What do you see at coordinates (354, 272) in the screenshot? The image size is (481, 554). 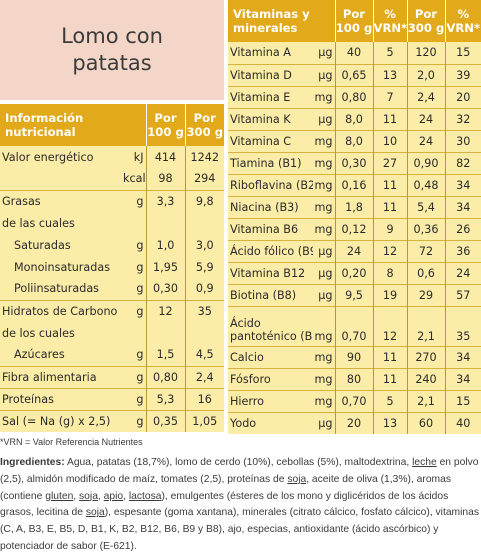 I see `vitamin-row: Vitamina B12 µg 0,20 8 0,6 24` at bounding box center [354, 272].